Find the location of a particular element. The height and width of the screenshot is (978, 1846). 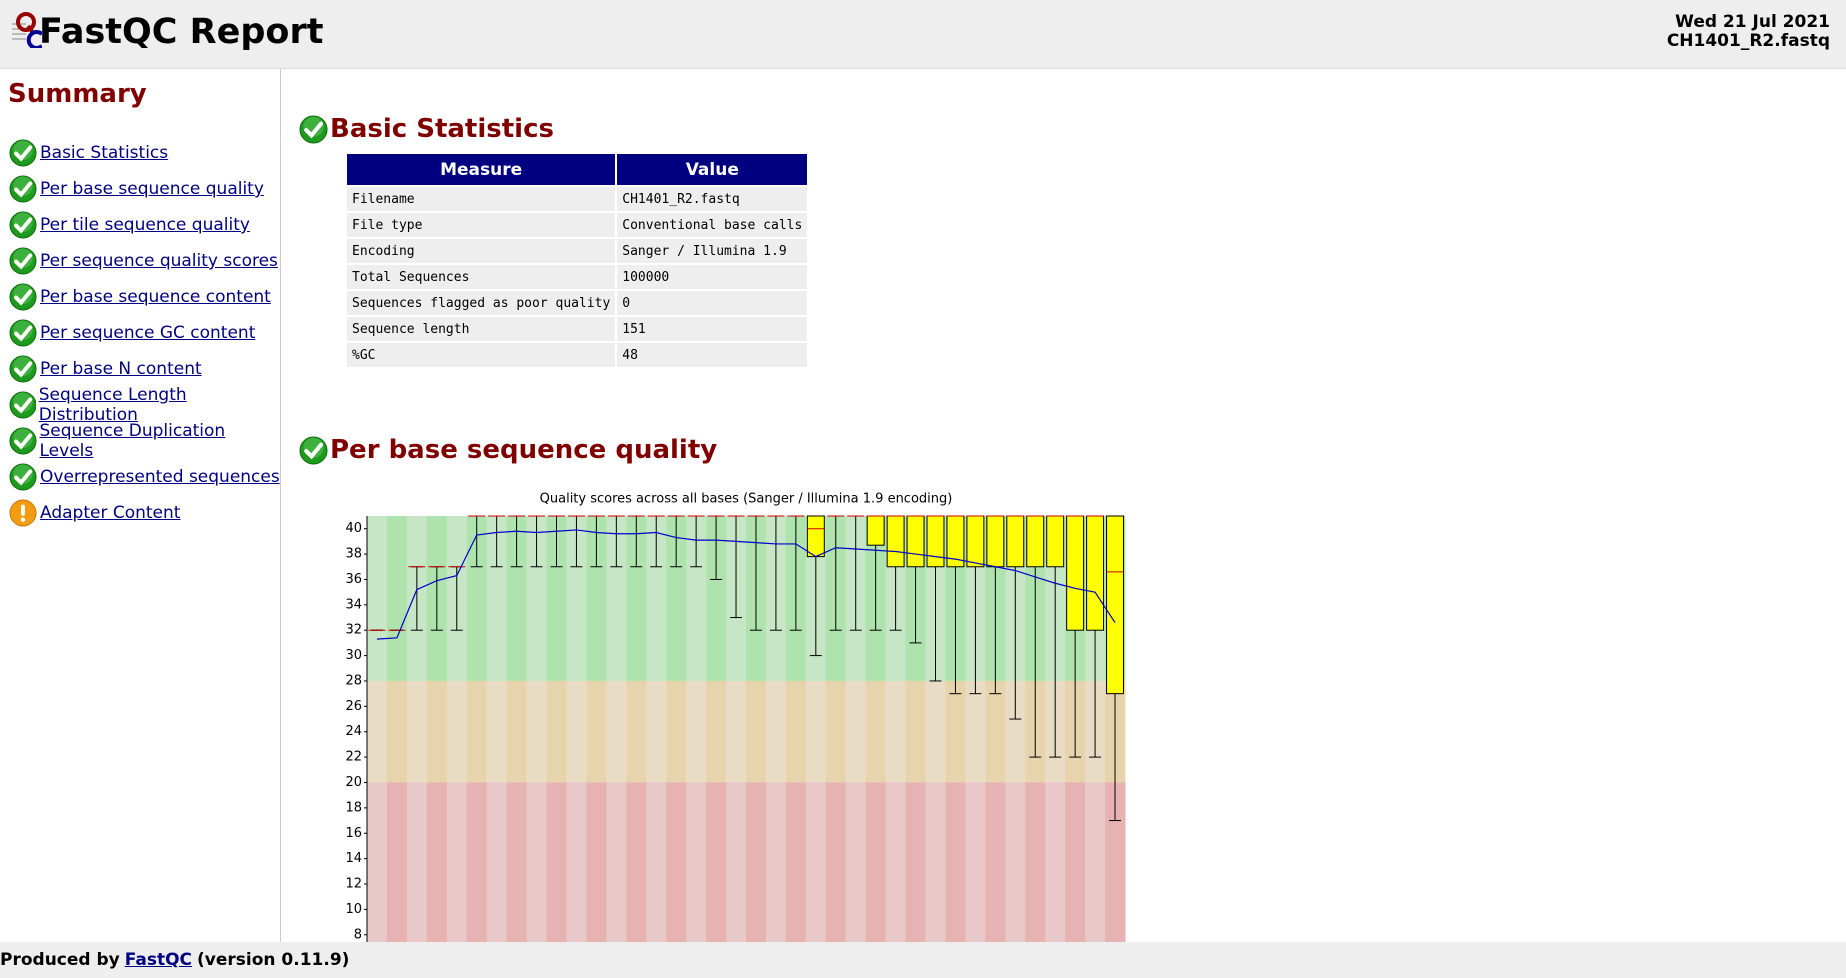

table-cell: Total Sequences is located at coordinates (481, 277).